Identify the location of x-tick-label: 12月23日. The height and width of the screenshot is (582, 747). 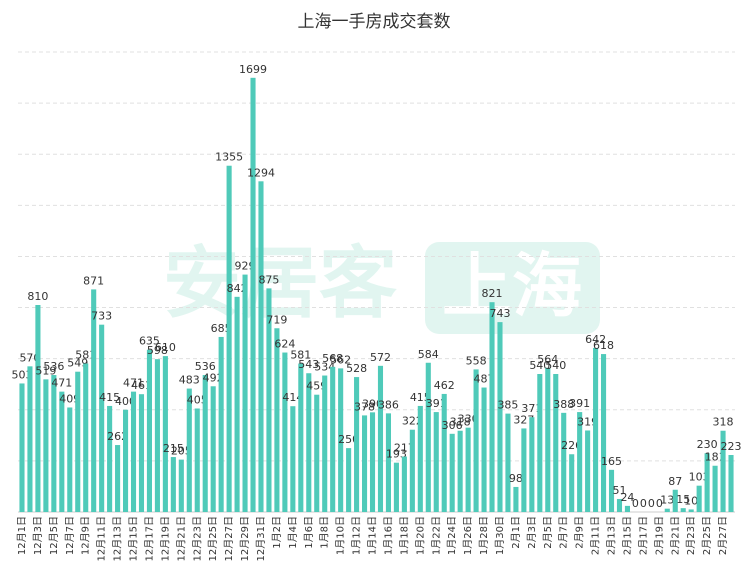
(197, 538).